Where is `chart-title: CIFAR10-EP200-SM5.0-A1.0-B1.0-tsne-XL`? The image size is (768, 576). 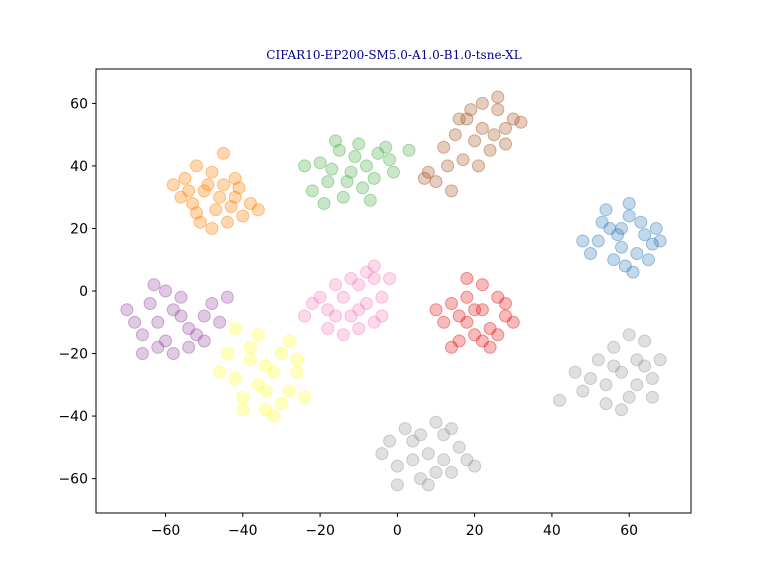
chart-title: CIFAR10-EP200-SM5.0-A1.0-B1.0-tsne-XL is located at coordinates (393, 55).